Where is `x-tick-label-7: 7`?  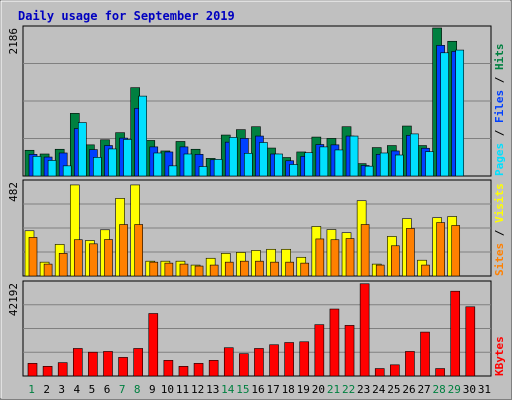 x-tick-label-7: 7 is located at coordinates (122, 389).